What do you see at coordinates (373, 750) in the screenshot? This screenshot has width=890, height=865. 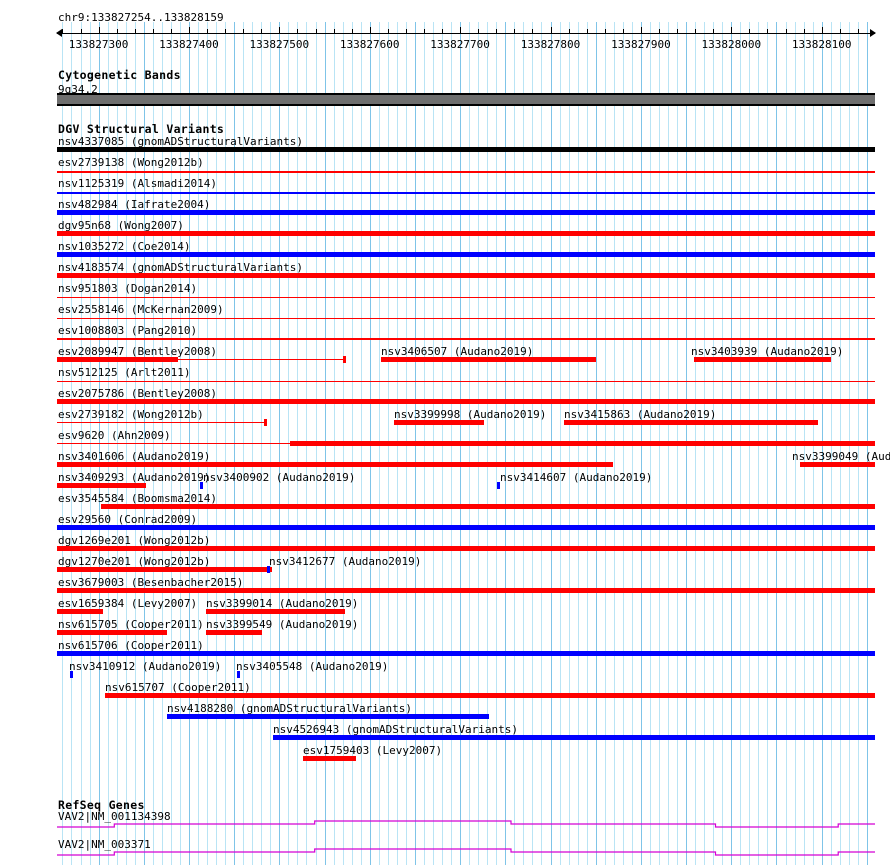 I see `variant-label: esv1759403 (Levy2007)` at bounding box center [373, 750].